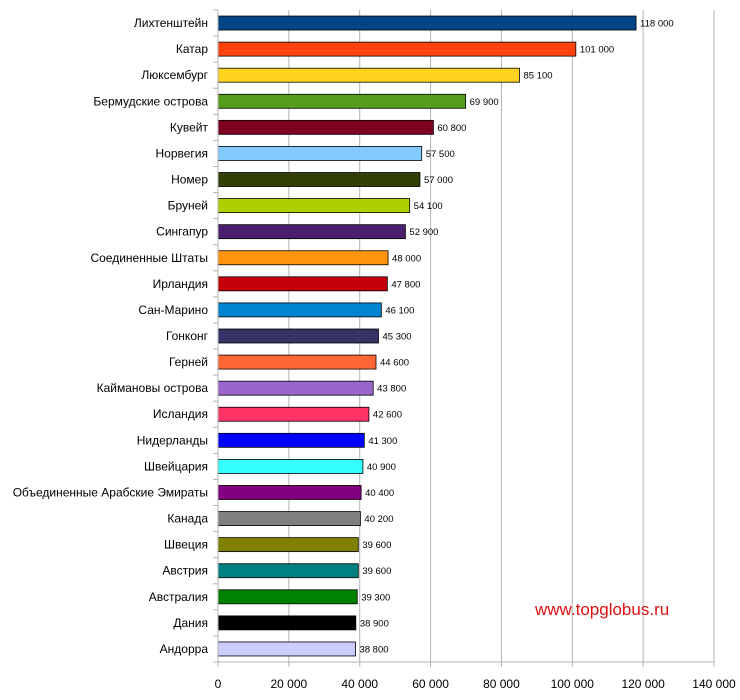  Describe the element at coordinates (180, 414) in the screenshot. I see `category-label: Исландия` at that location.